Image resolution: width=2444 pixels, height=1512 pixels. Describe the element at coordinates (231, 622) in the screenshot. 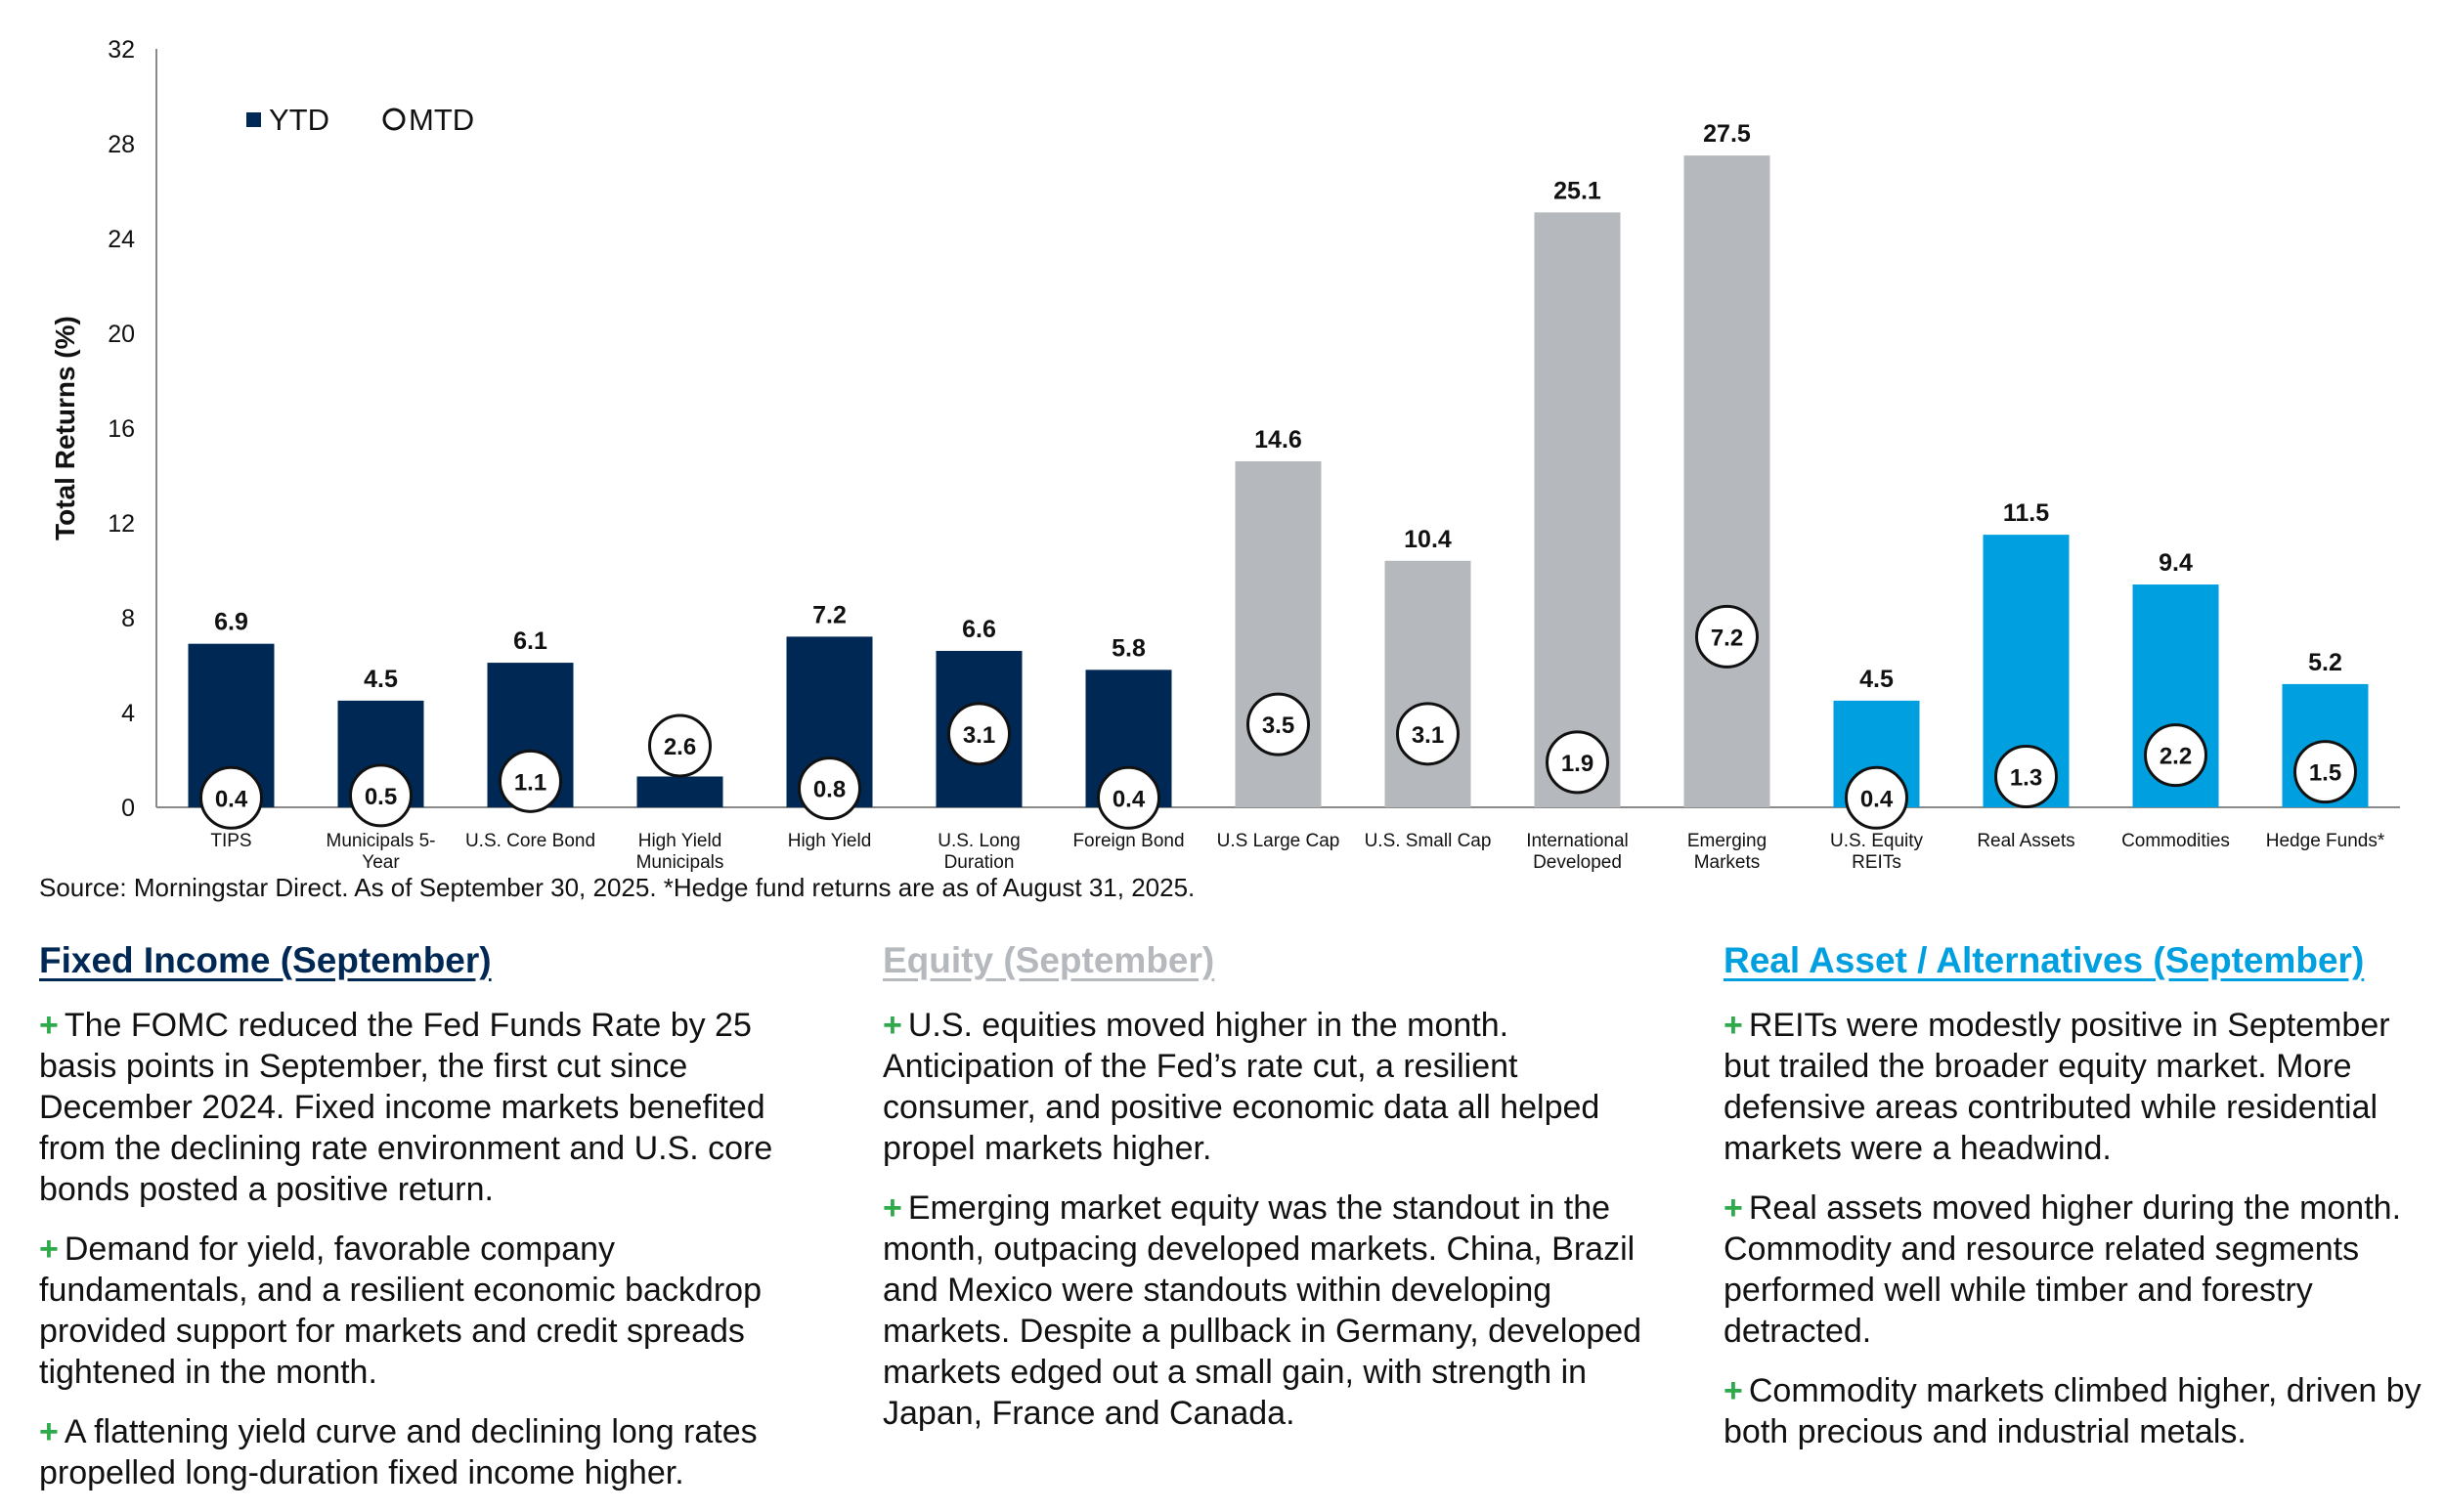

I see `ytd-value-label: 6.9` at that location.